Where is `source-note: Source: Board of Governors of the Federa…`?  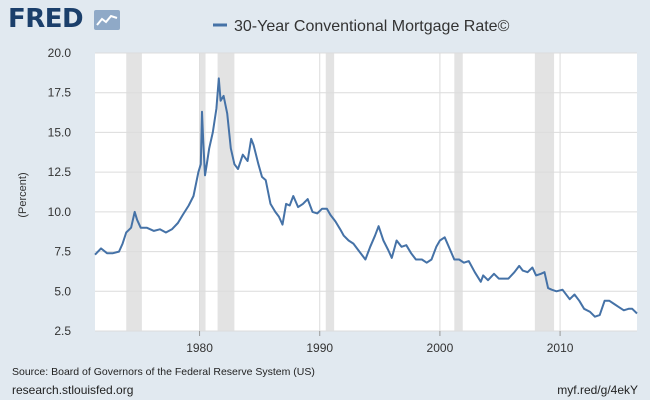 source-note: Source: Board of Governors of the Federa… is located at coordinates (163, 372).